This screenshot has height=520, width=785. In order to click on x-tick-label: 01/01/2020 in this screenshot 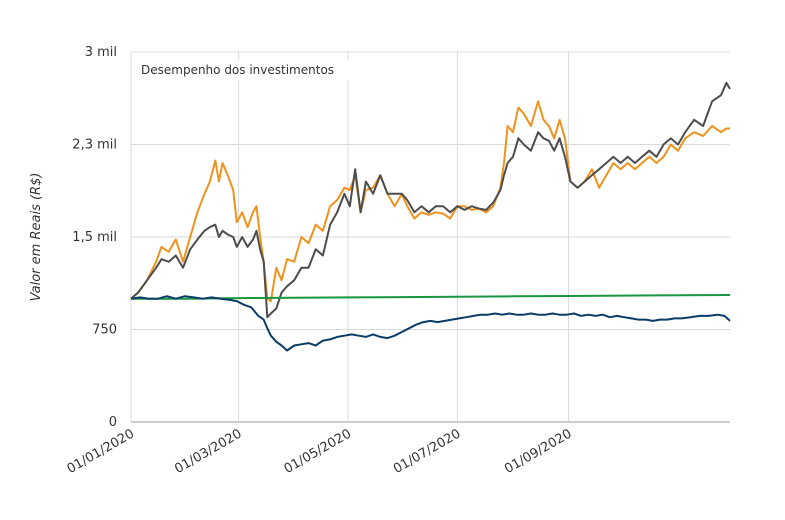, I will do `click(101, 451)`.